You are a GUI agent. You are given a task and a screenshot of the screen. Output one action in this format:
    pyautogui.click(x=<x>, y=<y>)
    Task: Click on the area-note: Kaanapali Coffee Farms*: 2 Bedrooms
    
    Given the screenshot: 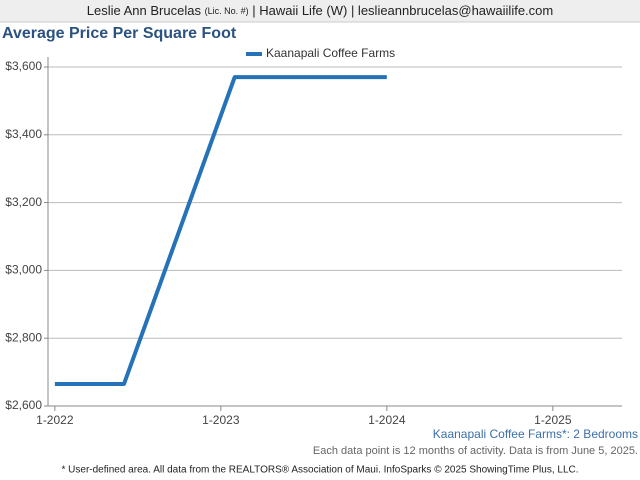 What is the action you would take?
    pyautogui.click(x=535, y=434)
    